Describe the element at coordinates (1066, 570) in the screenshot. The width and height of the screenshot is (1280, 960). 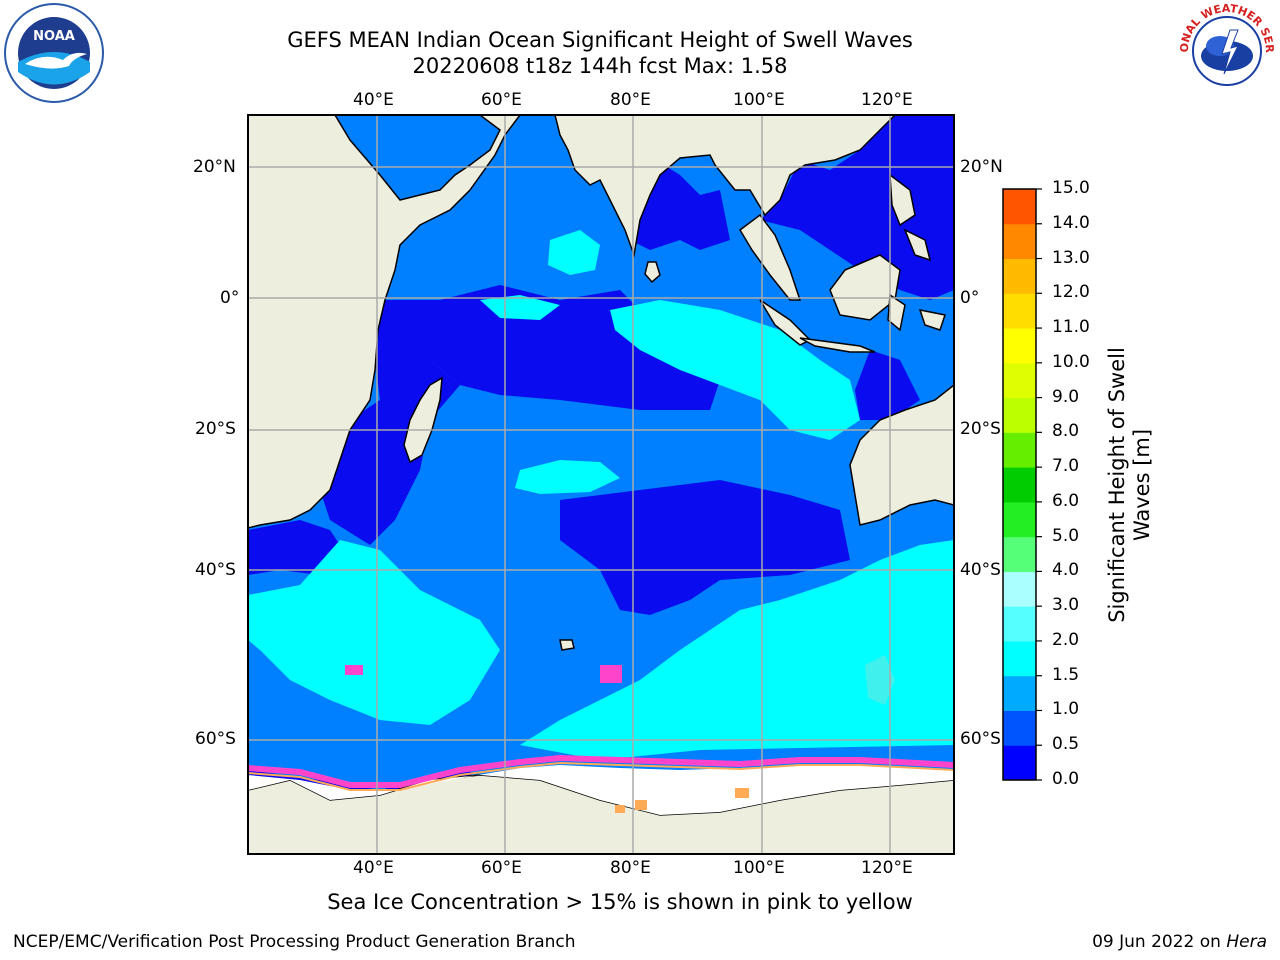
I see `colorbar-tick-label: 4.0` at that location.